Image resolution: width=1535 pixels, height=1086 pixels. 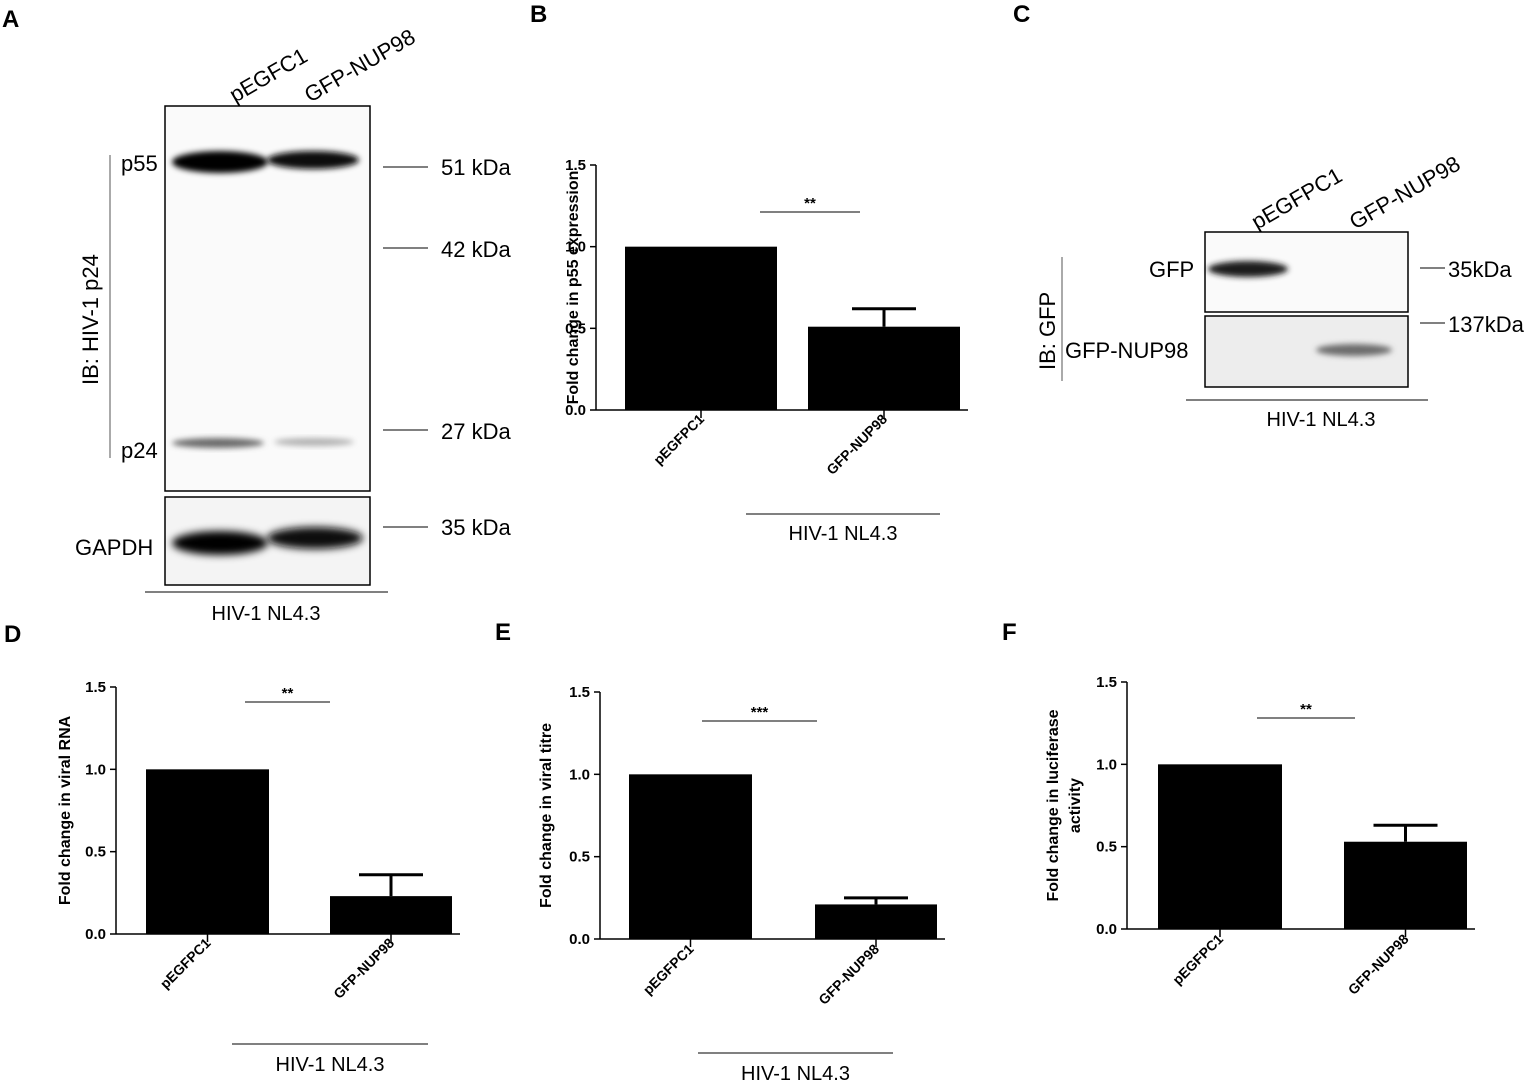 I want to click on y-tick-label-d-2: 1.0, so click(x=95, y=769).